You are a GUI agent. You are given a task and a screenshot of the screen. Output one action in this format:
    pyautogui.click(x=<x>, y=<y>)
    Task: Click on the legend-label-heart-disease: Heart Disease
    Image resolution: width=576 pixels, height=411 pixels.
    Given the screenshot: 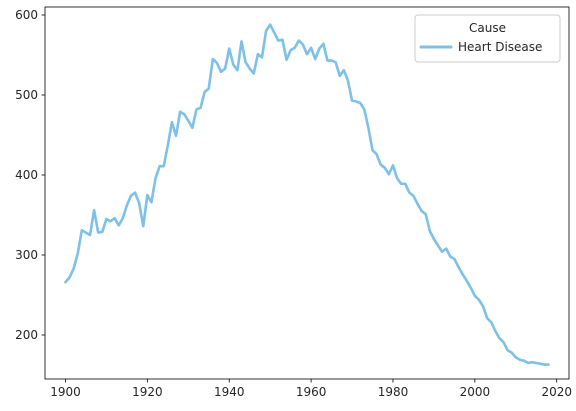 What is the action you would take?
    pyautogui.click(x=500, y=47)
    